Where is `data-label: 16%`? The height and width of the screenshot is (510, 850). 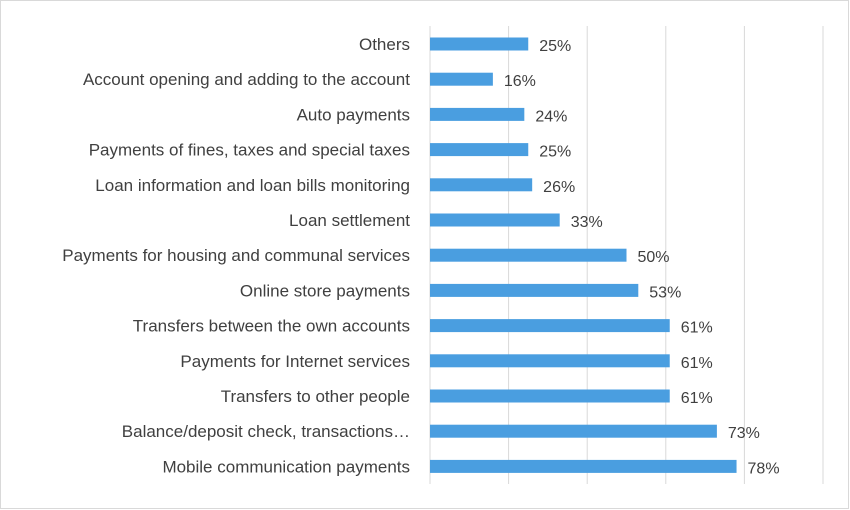 data-label: 16% is located at coordinates (520, 81).